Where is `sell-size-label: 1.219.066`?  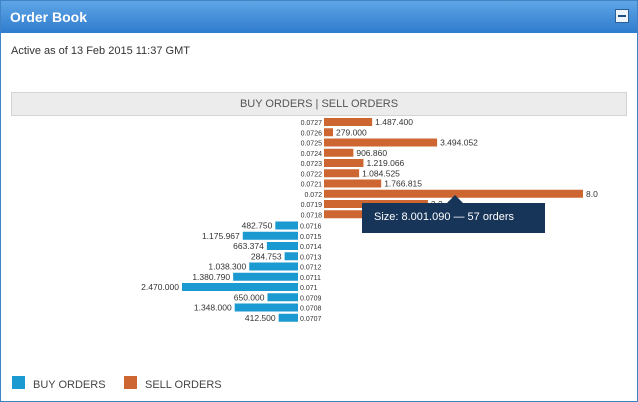
sell-size-label: 1.219.066 is located at coordinates (385, 163).